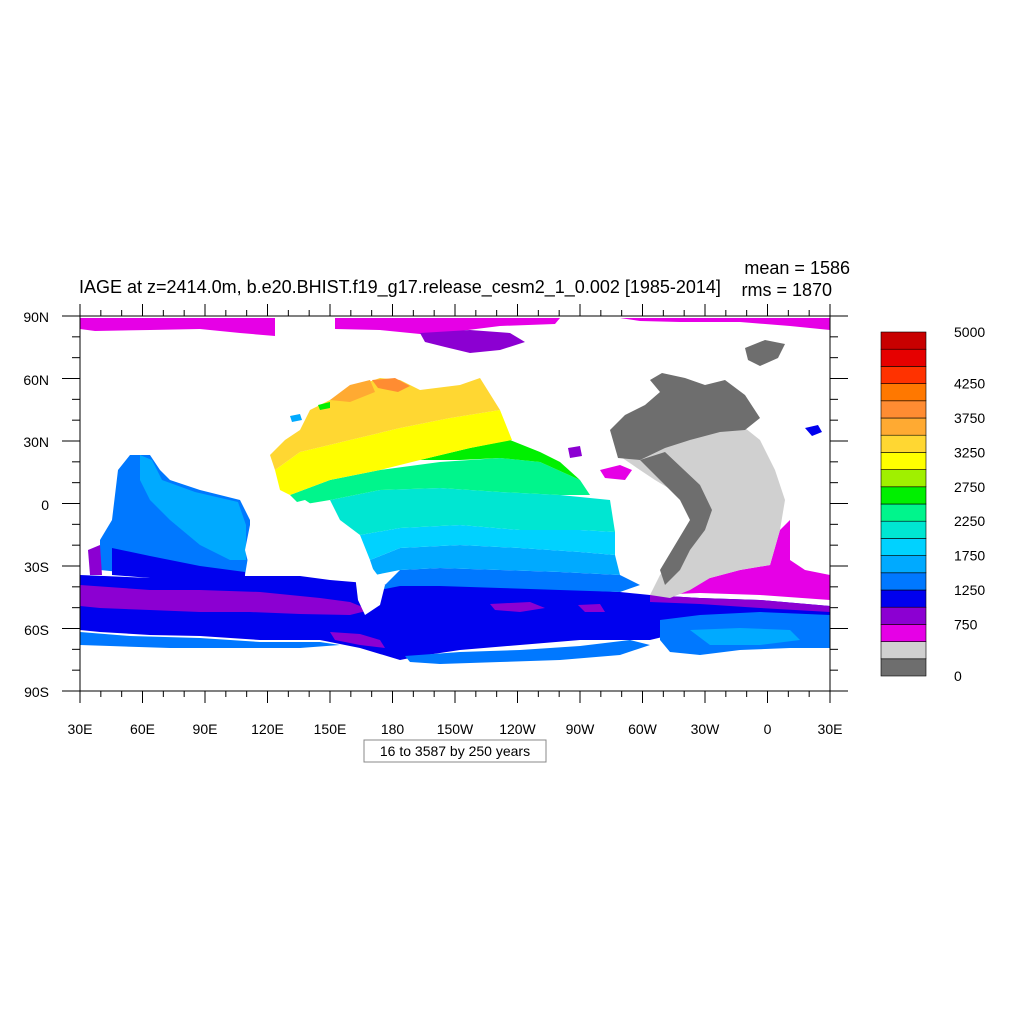 The image size is (1024, 1029). I want to click on lat-label: 60N, so click(36, 380).